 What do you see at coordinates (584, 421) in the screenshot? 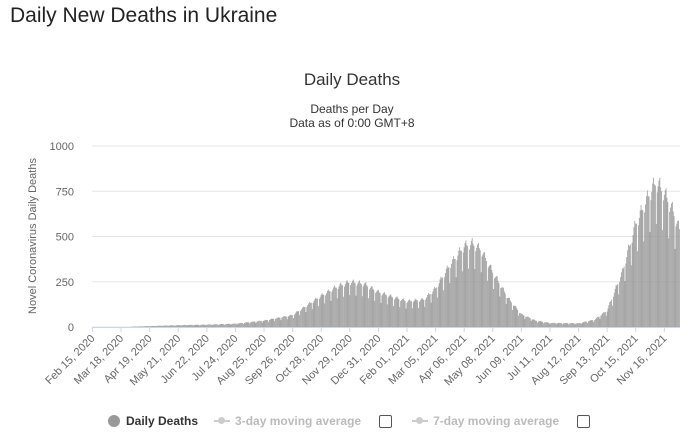
I see `checkbox-7-day` at bounding box center [584, 421].